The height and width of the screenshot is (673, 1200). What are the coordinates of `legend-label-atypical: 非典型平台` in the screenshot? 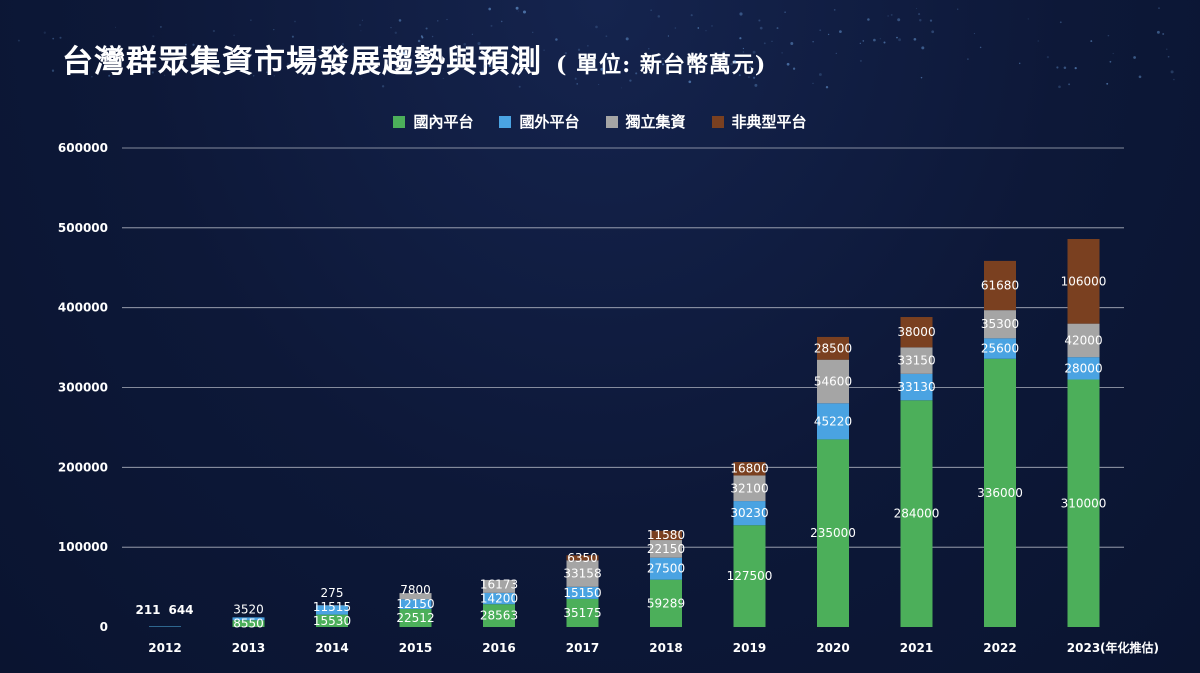 It's located at (769, 122).